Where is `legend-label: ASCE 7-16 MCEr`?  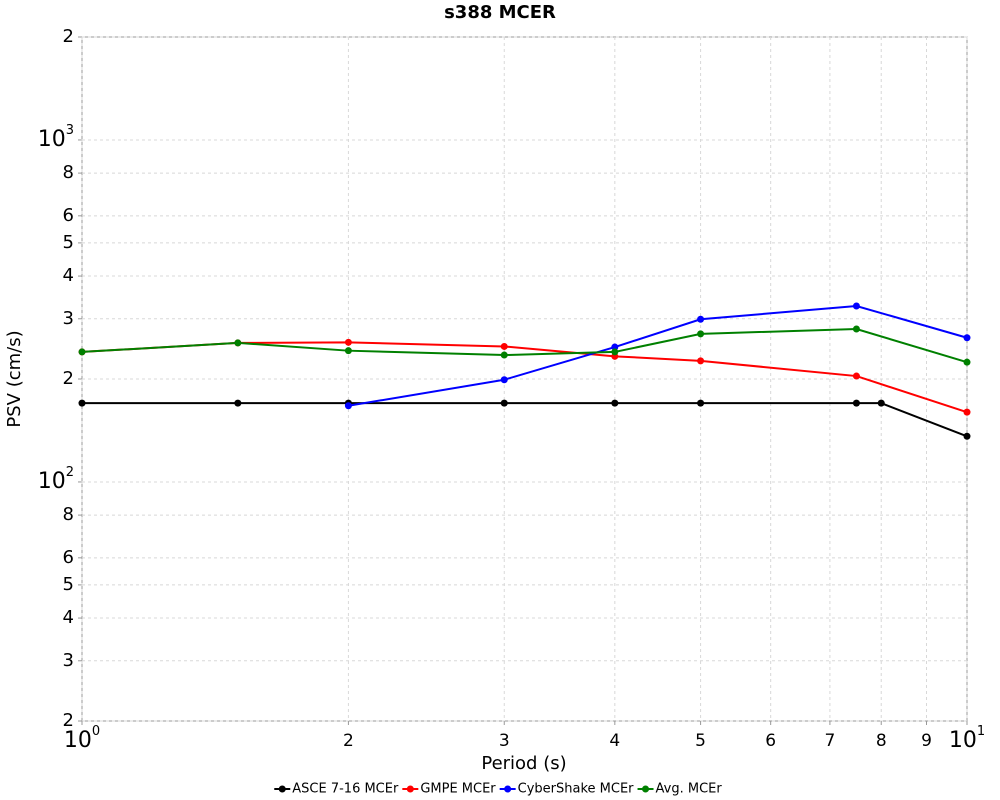
legend-label: ASCE 7-16 MCEr is located at coordinates (345, 789).